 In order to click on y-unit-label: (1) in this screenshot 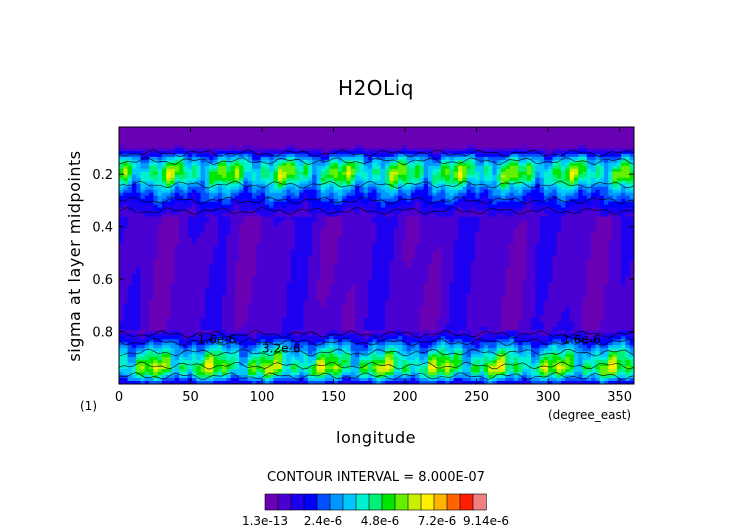, I will do `click(88, 406)`.